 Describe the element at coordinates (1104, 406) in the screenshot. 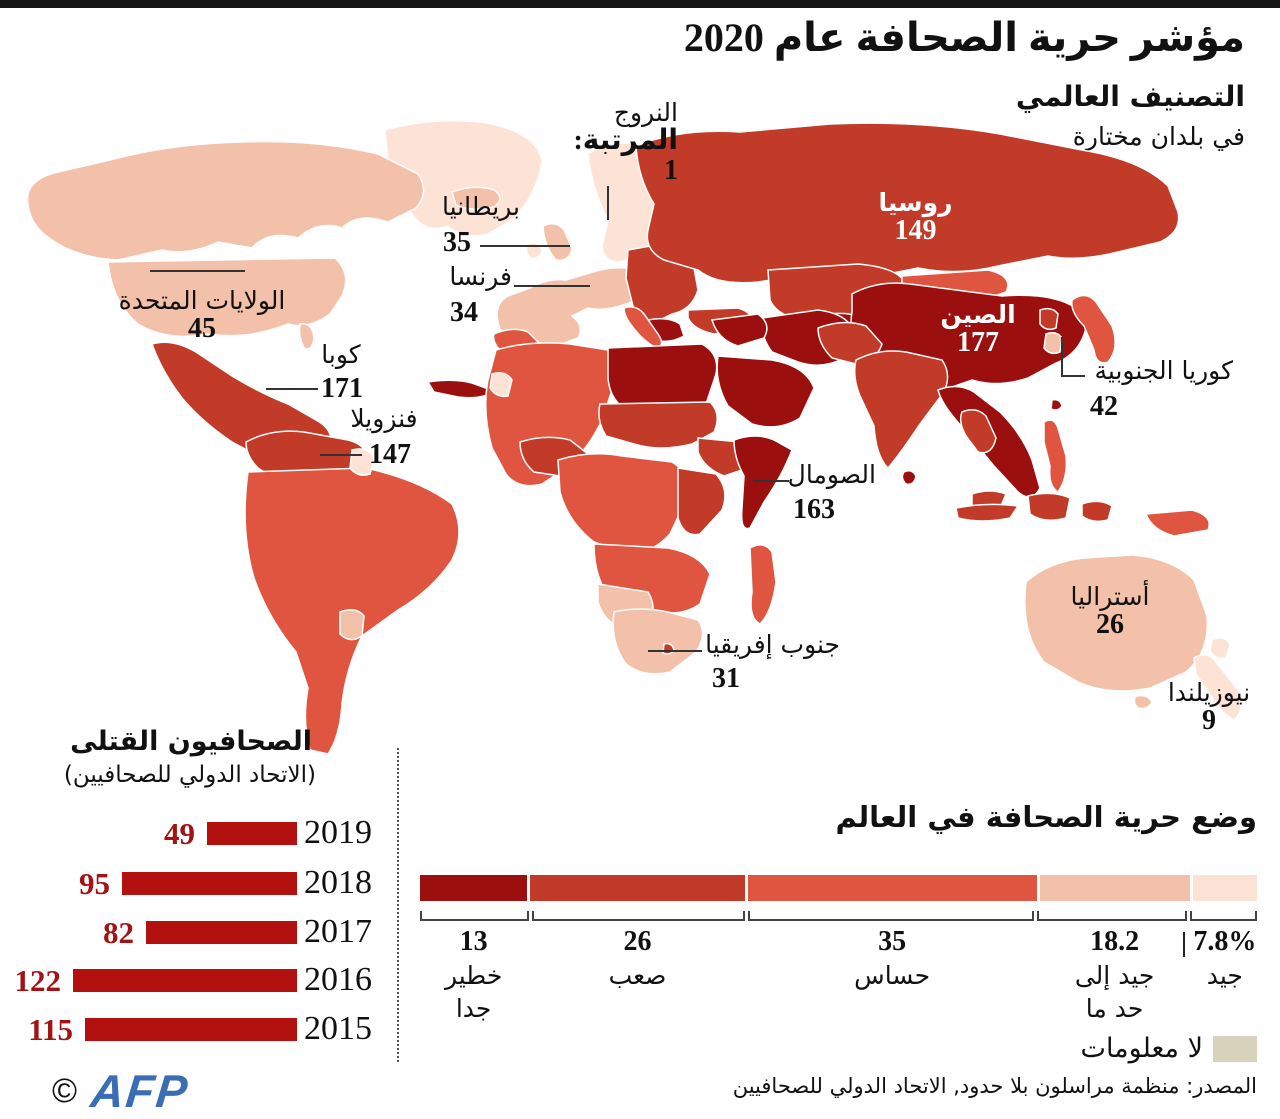

I see `label-south-korea-value: 42` at that location.